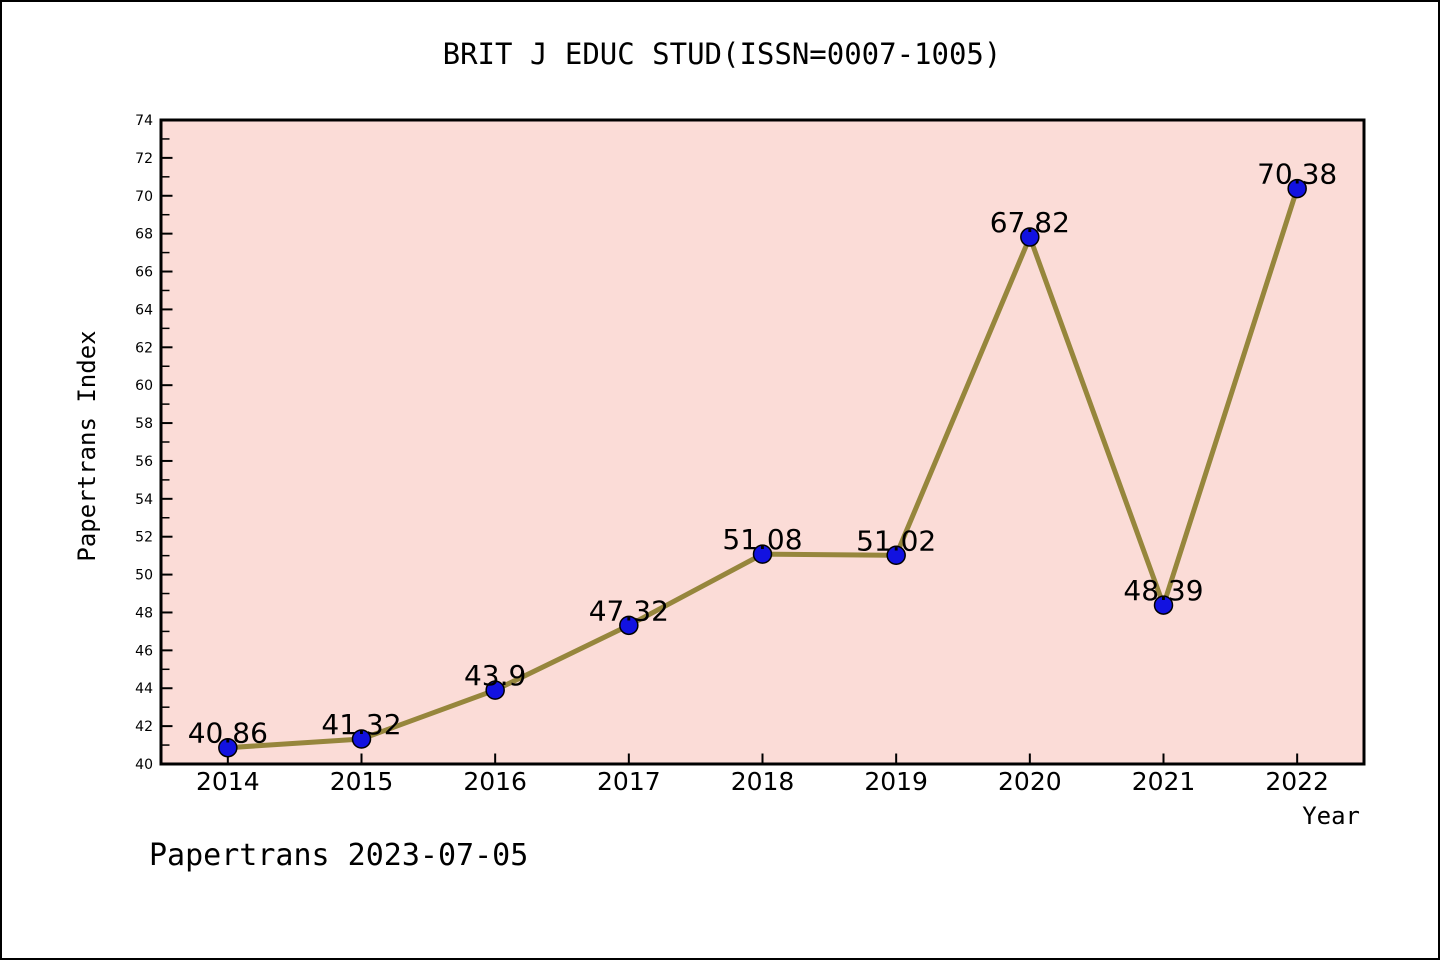  I want to click on y-tick-label: 54, so click(144, 500).